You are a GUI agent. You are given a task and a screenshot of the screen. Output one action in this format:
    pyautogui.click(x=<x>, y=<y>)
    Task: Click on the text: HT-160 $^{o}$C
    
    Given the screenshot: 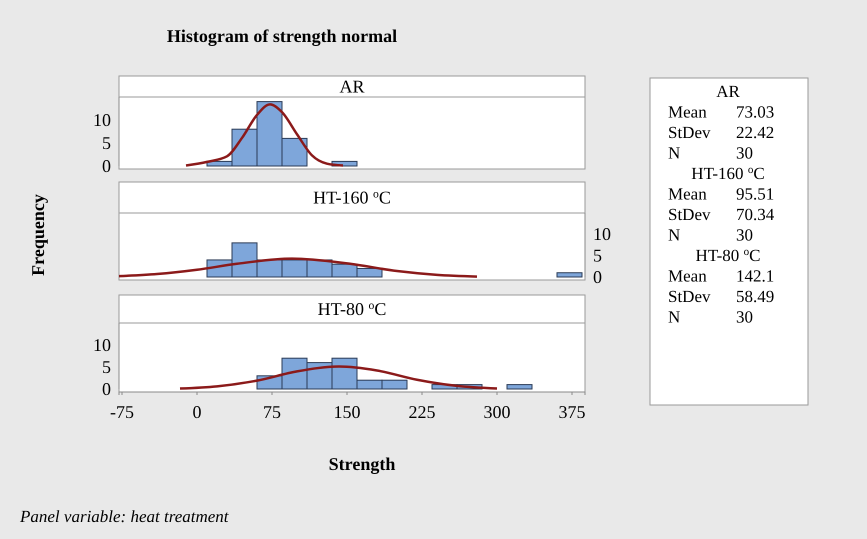 What is the action you would take?
    pyautogui.click(x=728, y=173)
    